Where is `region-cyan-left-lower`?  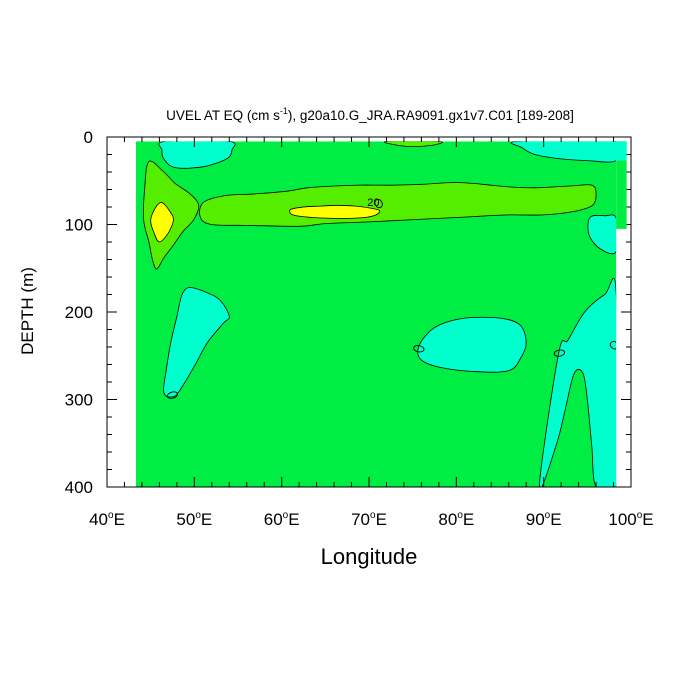 region-cyan-left-lower is located at coordinates (196, 342).